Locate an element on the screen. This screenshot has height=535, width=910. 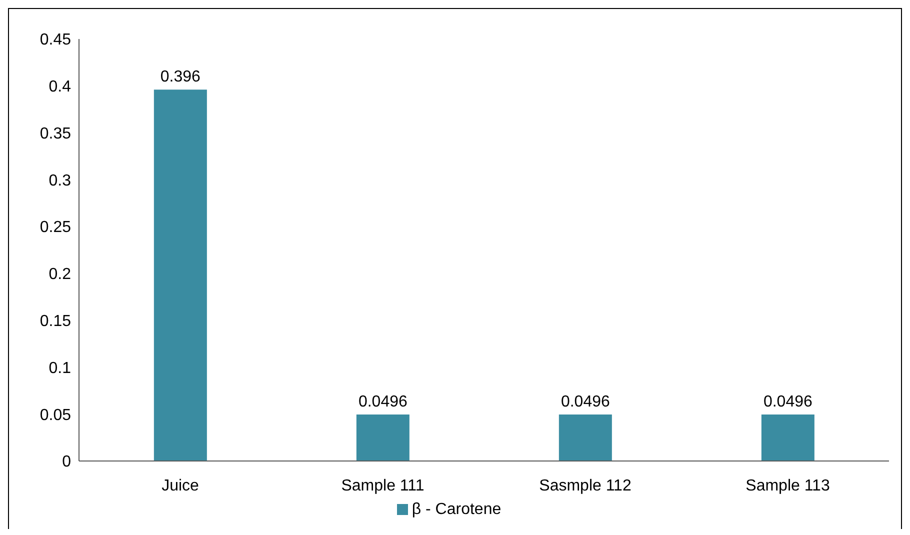
x-tick-label: Juice is located at coordinates (181, 485).